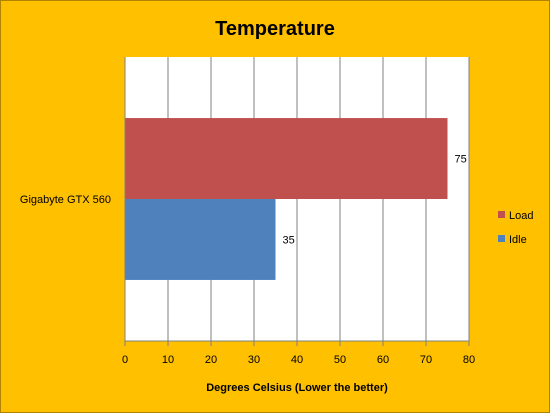 The width and height of the screenshot is (550, 414). Describe the element at coordinates (521, 216) in the screenshot. I see `legend-label-load: Load` at that location.